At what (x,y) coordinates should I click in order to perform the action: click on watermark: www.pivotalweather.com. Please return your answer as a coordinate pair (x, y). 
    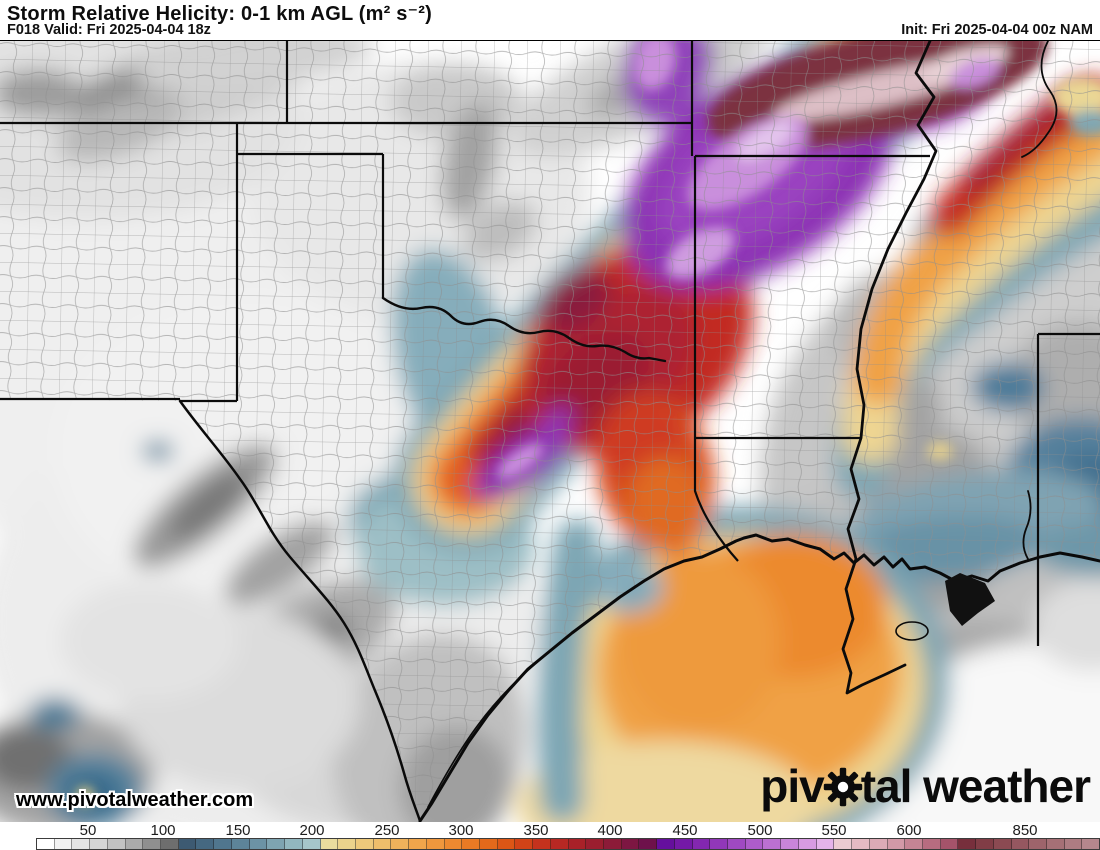
    Looking at the image, I should click on (135, 800).